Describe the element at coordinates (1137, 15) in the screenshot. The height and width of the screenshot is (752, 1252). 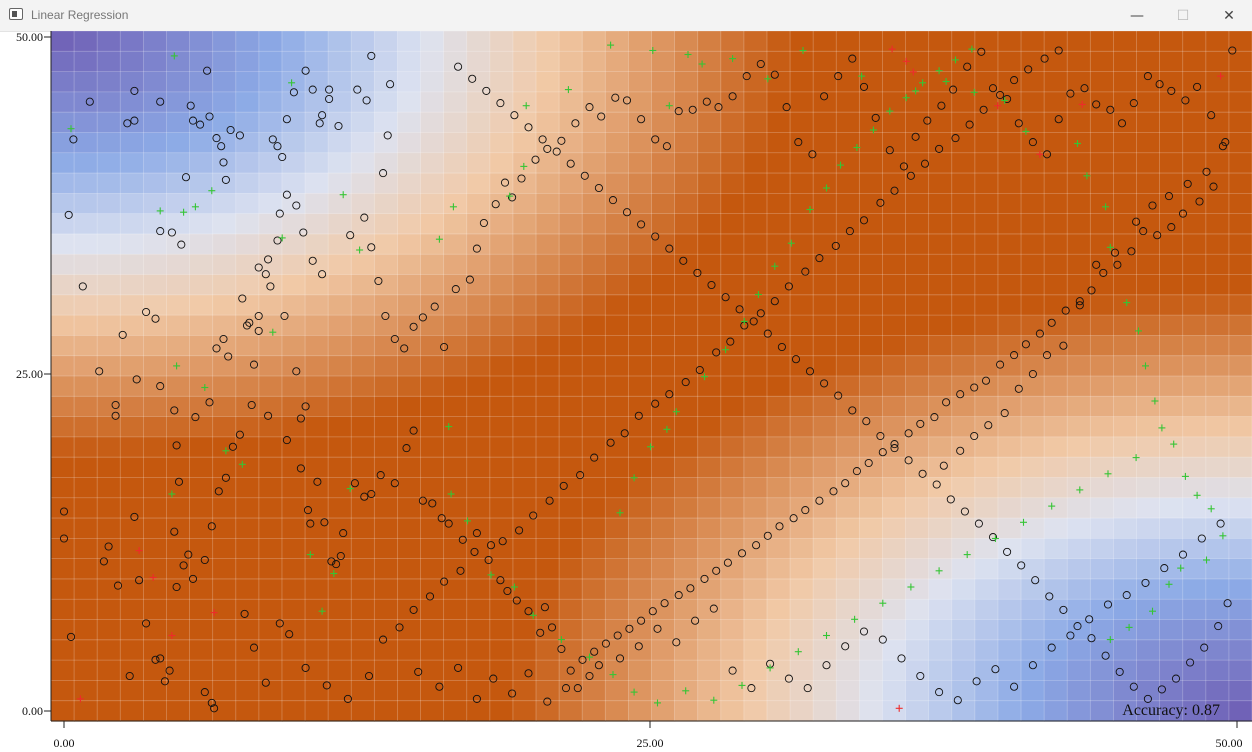
I see `minimize-button: —` at that location.